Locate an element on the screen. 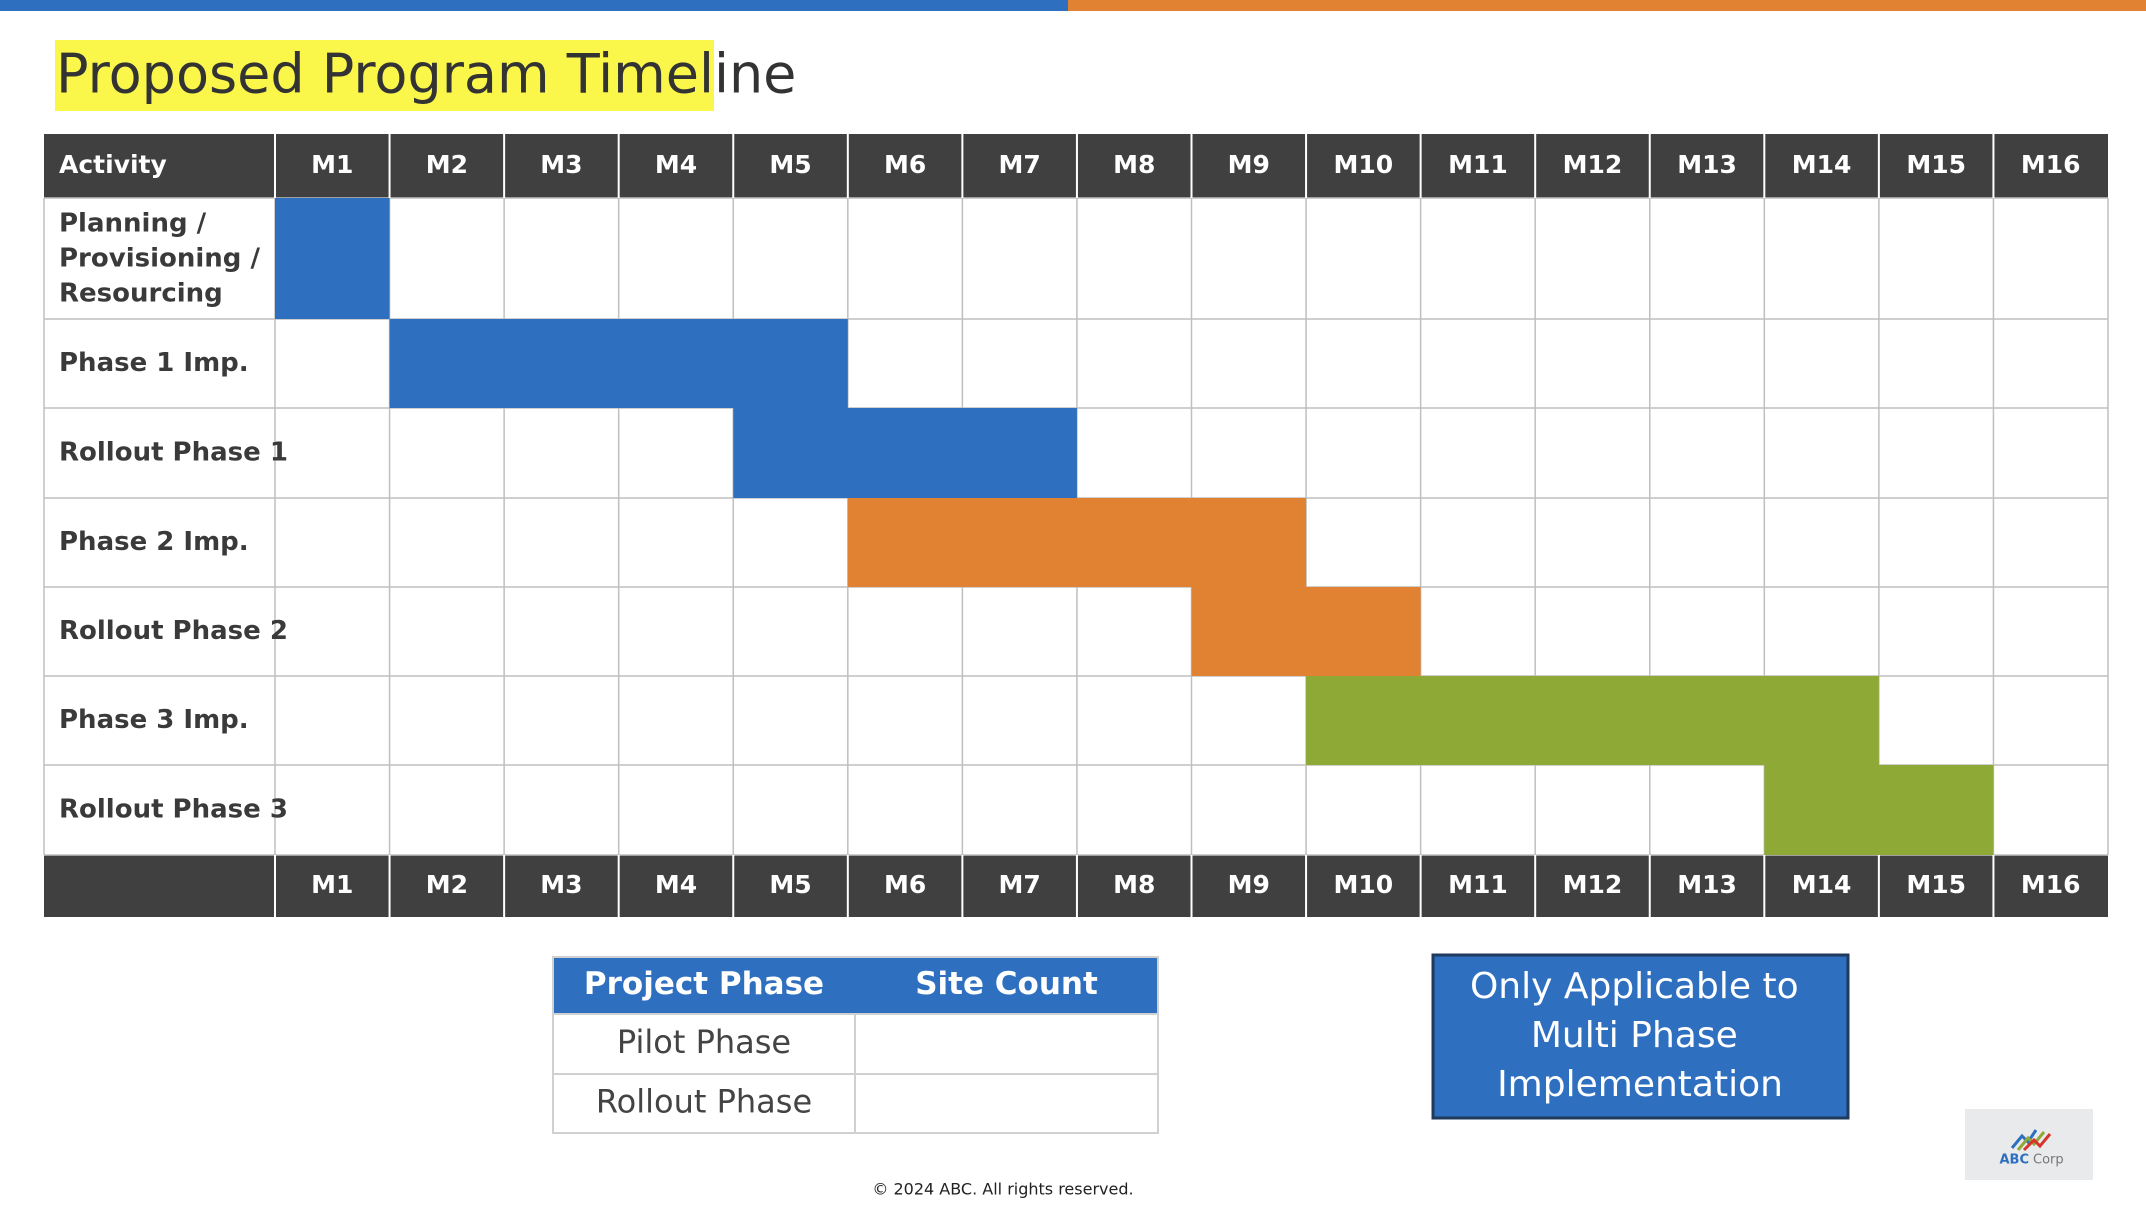 The width and height of the screenshot is (2146, 1210). callout-box is located at coordinates (1640, 1036).